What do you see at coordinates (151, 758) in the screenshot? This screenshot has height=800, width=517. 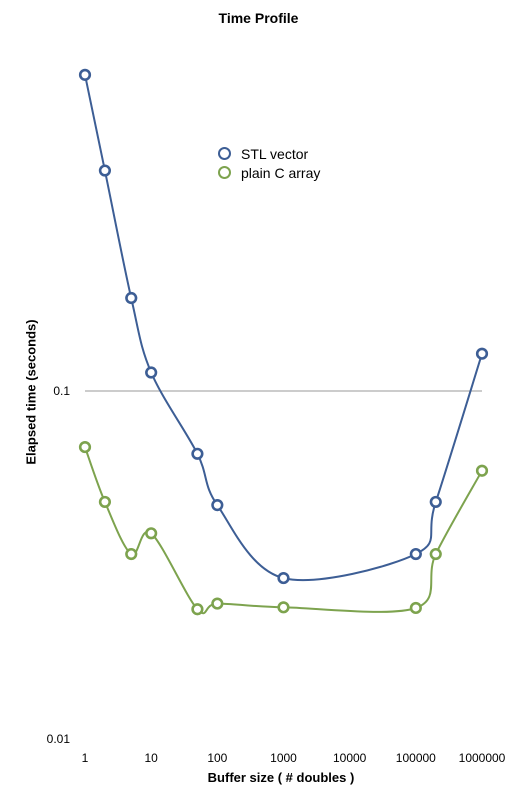 I see `x-tick-label: 10` at bounding box center [151, 758].